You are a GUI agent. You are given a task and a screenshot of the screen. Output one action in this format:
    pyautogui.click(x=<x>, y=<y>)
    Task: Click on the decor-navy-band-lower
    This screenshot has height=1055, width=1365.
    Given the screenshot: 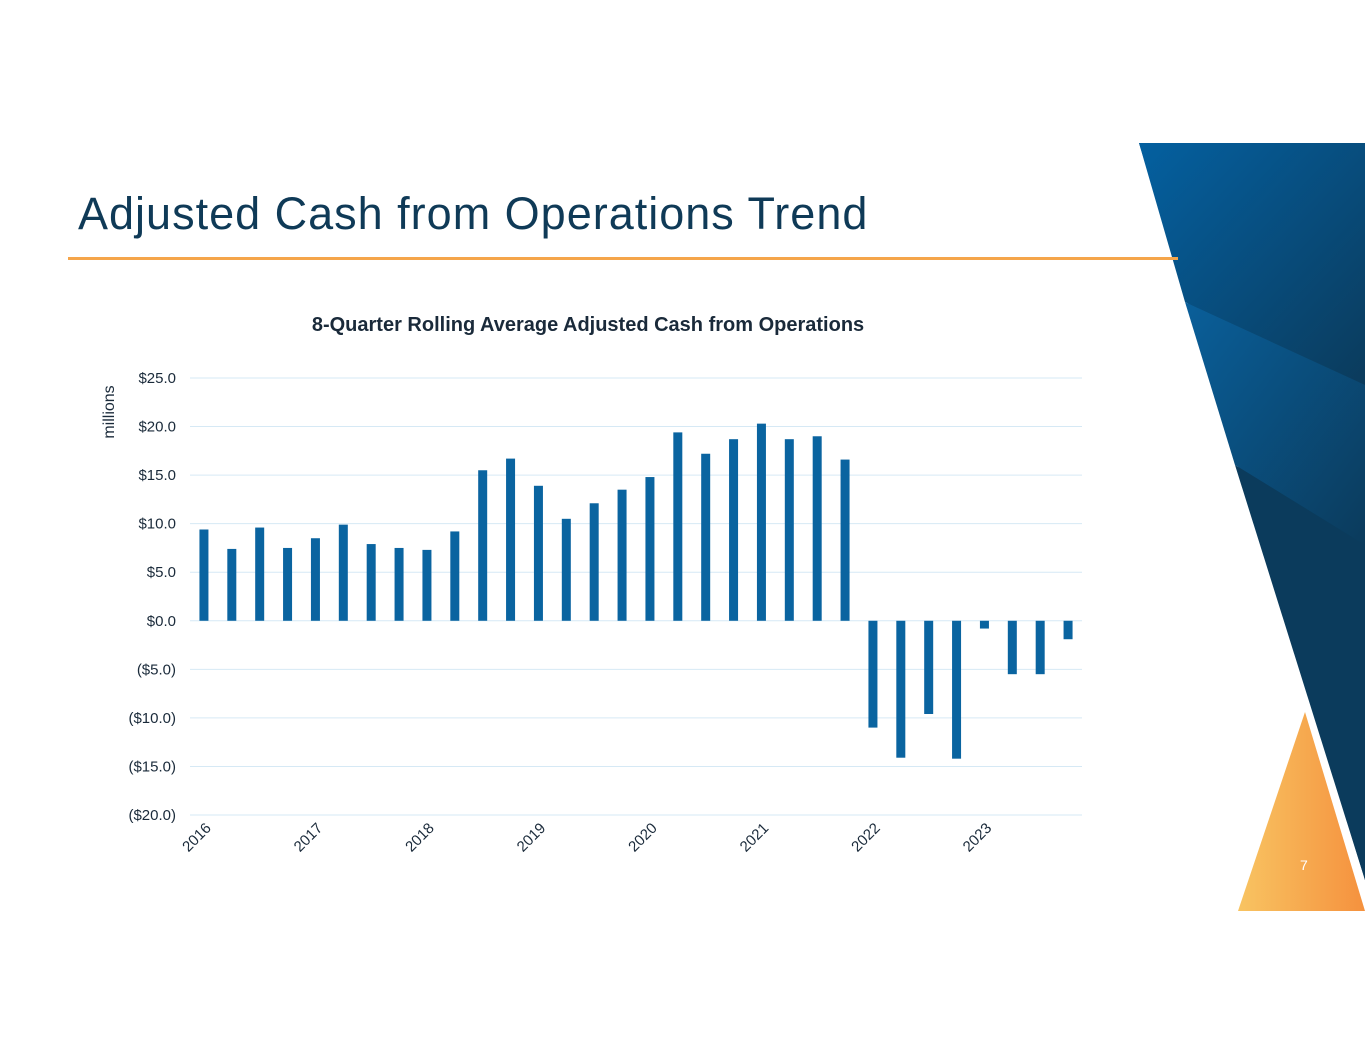 What is the action you would take?
    pyautogui.click(x=1300, y=672)
    